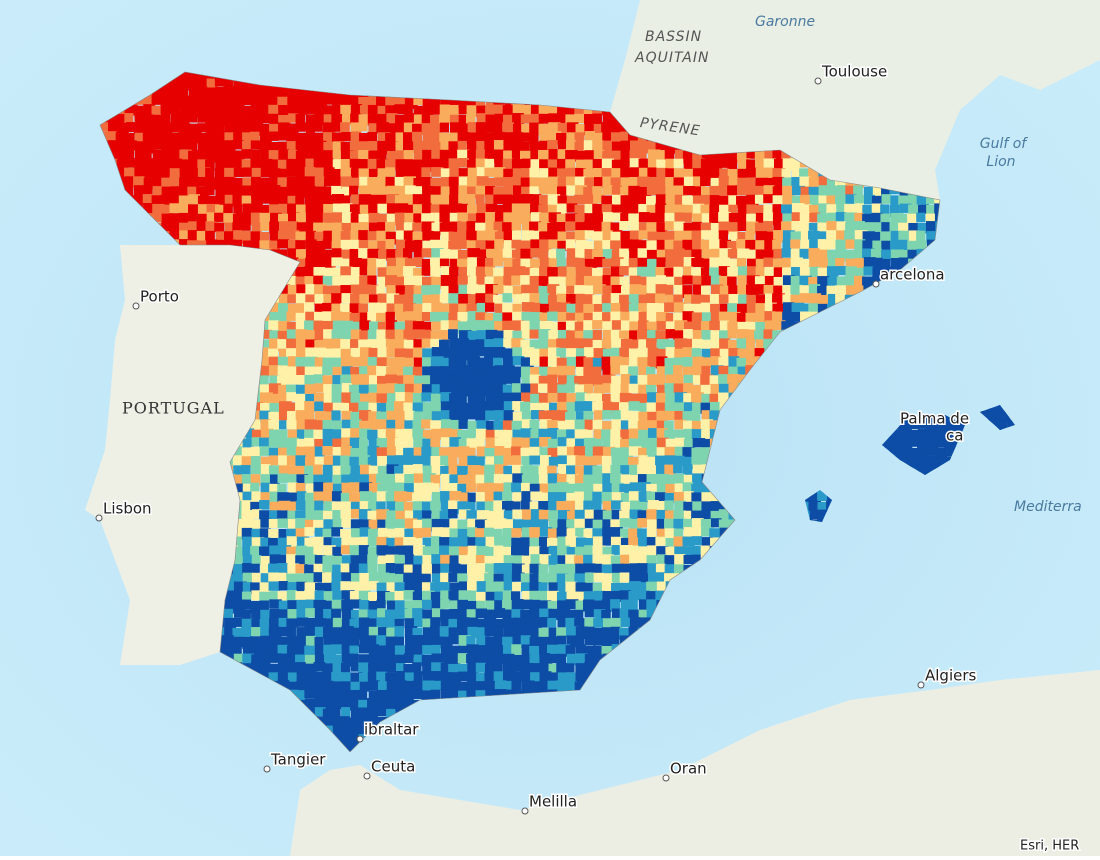 Image resolution: width=1100 pixels, height=860 pixels. Describe the element at coordinates (855, 100) in the screenshot. I see `land-france` at that location.